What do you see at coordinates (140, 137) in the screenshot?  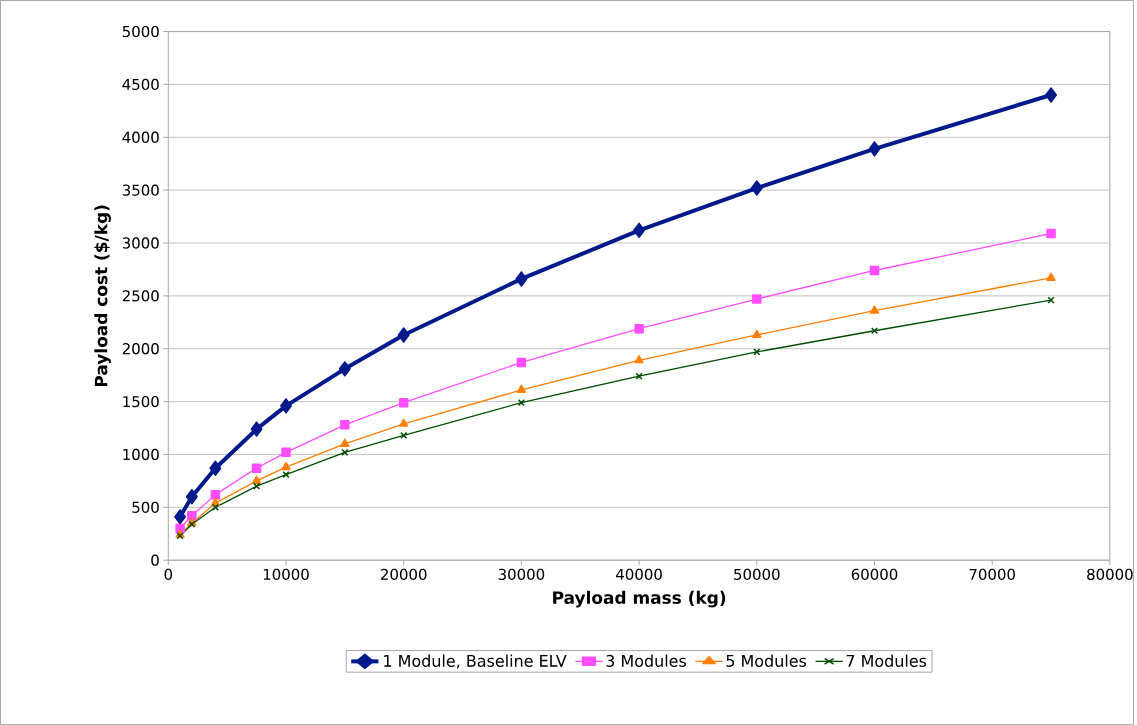 I see `y-tick-label: 4000` at bounding box center [140, 137].